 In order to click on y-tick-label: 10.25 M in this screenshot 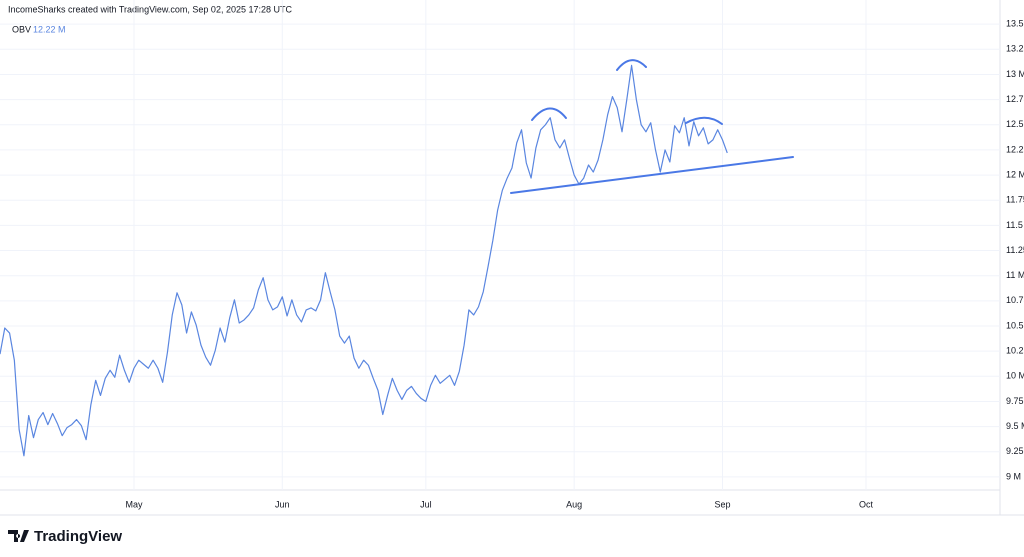, I will do `click(1015, 351)`.